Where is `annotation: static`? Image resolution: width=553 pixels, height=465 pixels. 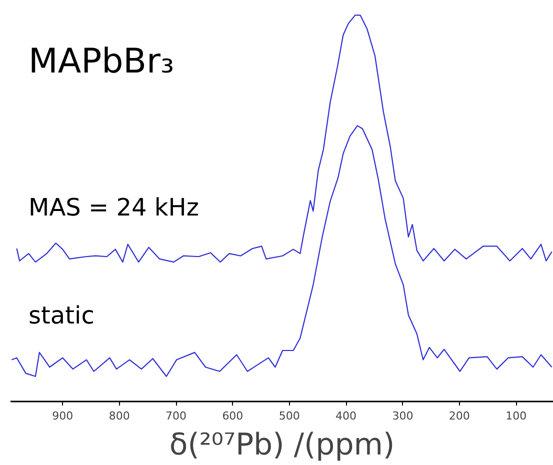
annotation: static is located at coordinates (61, 316).